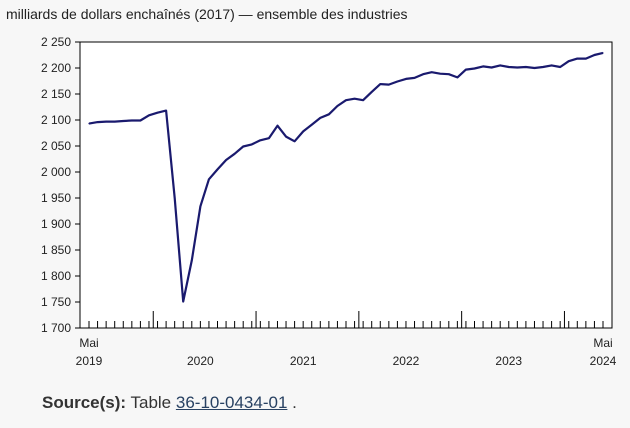 The image size is (630, 428). Describe the element at coordinates (56, 276) in the screenshot. I see `y-tick-label: 1 800` at that location.